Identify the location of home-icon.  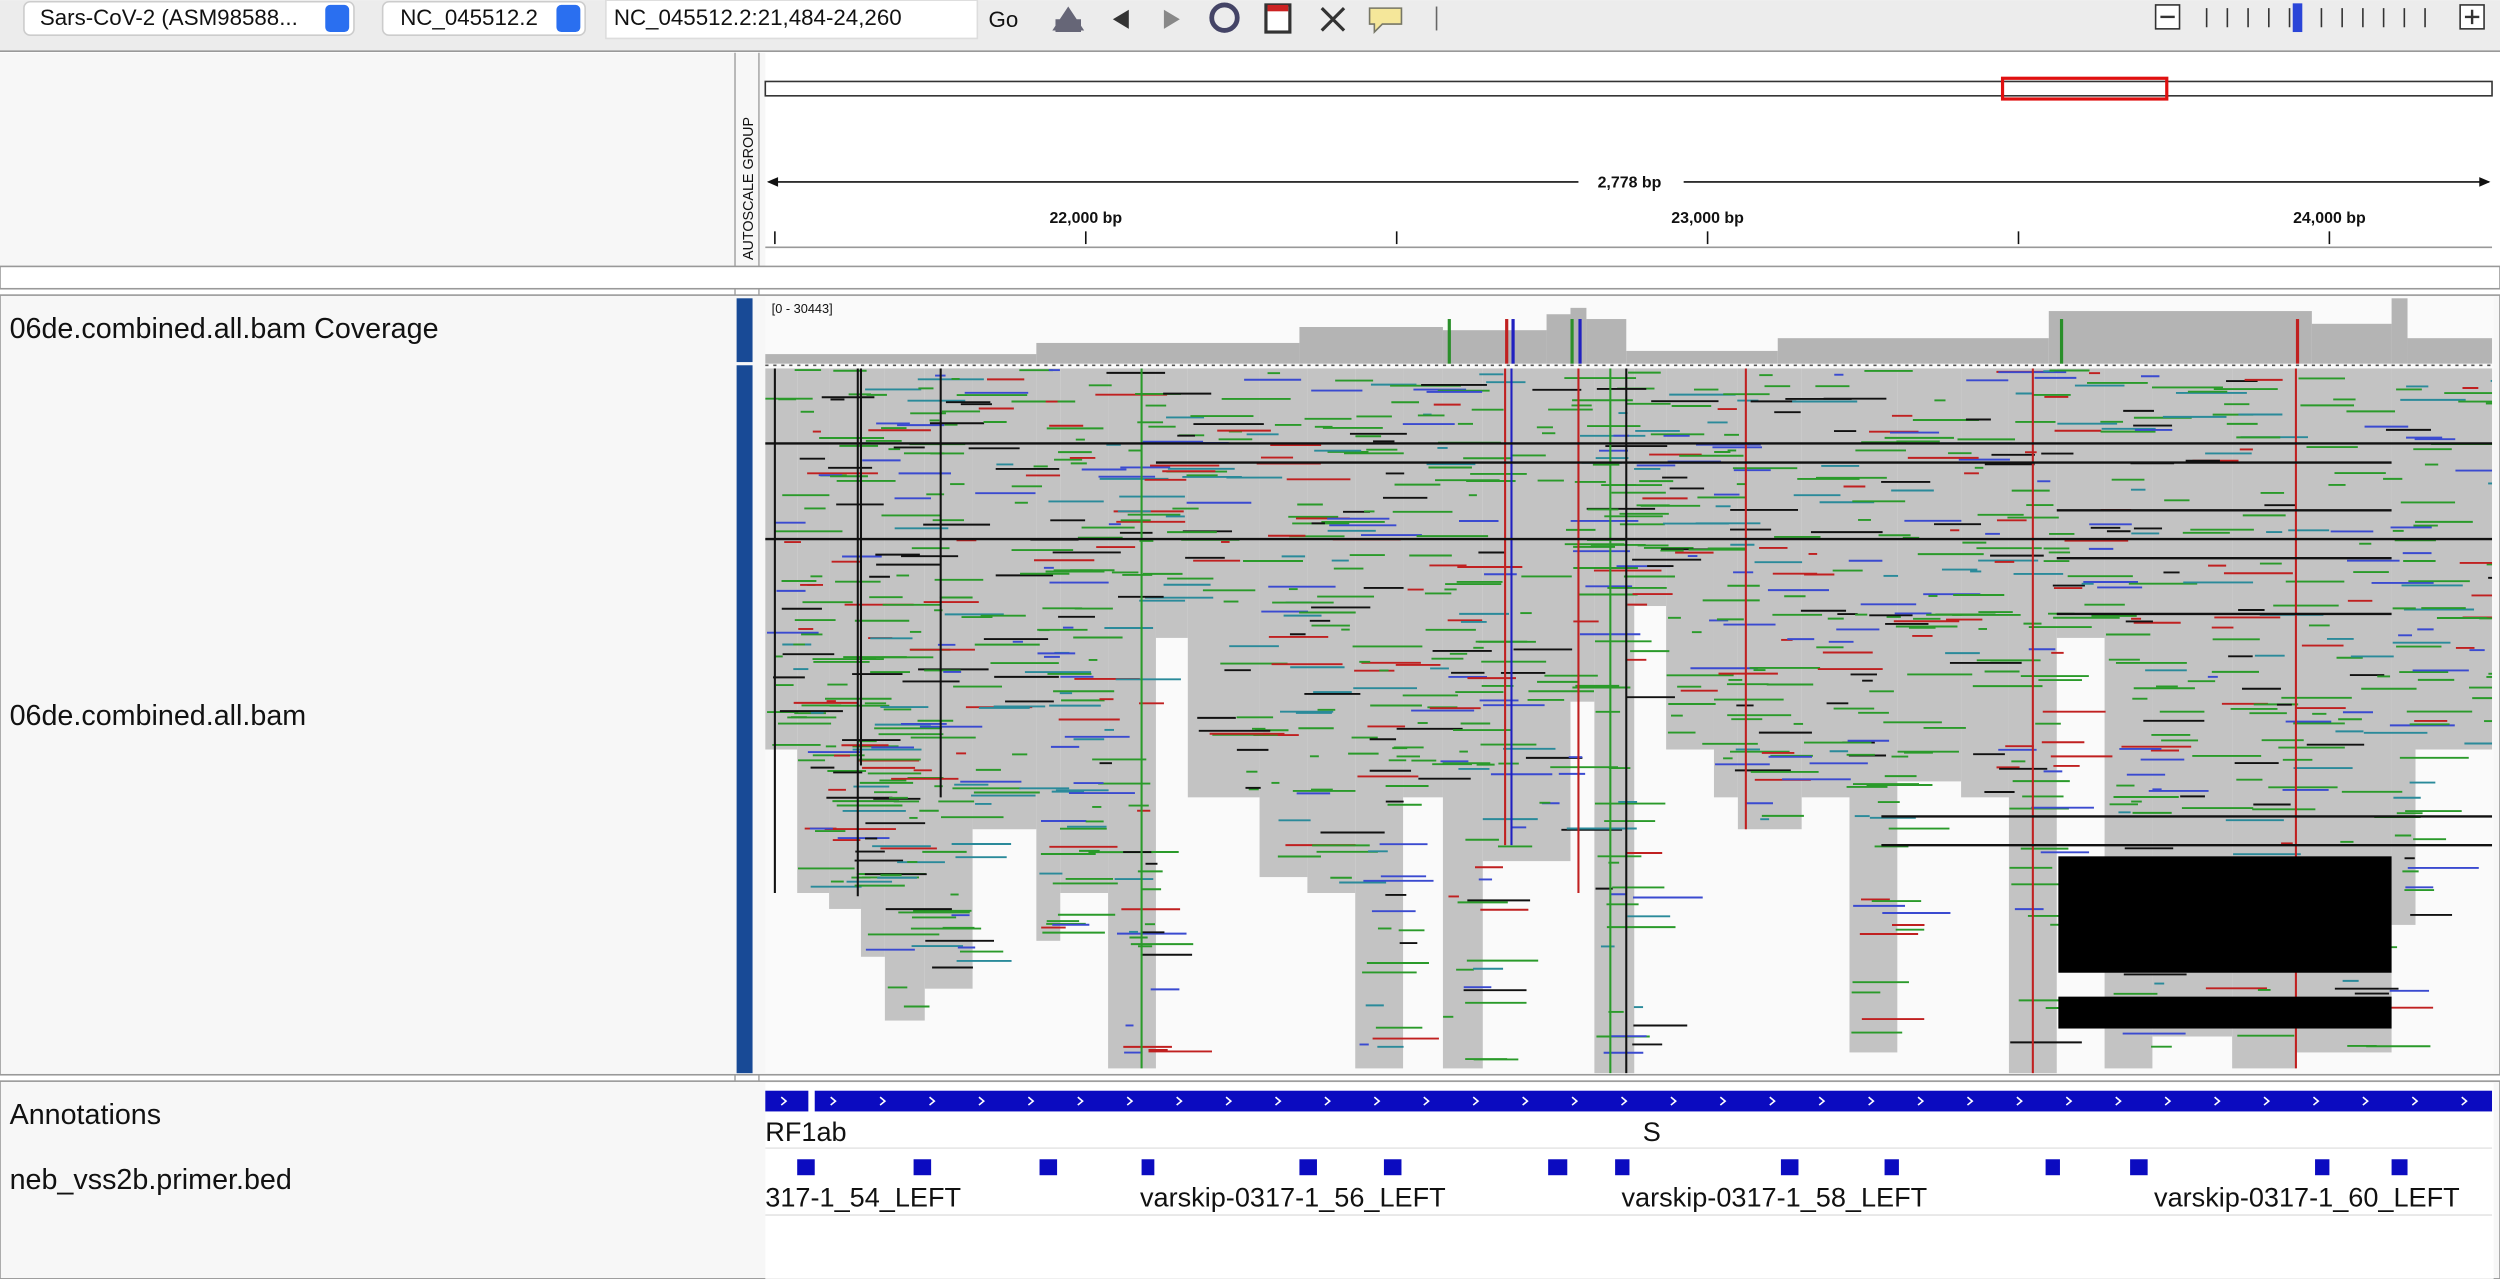
(1068, 19).